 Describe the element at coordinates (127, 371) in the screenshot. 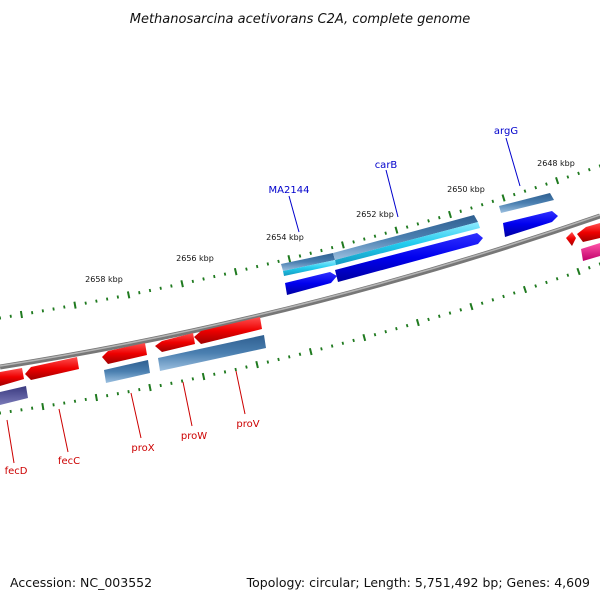

I see `feature-steel-prox` at that location.